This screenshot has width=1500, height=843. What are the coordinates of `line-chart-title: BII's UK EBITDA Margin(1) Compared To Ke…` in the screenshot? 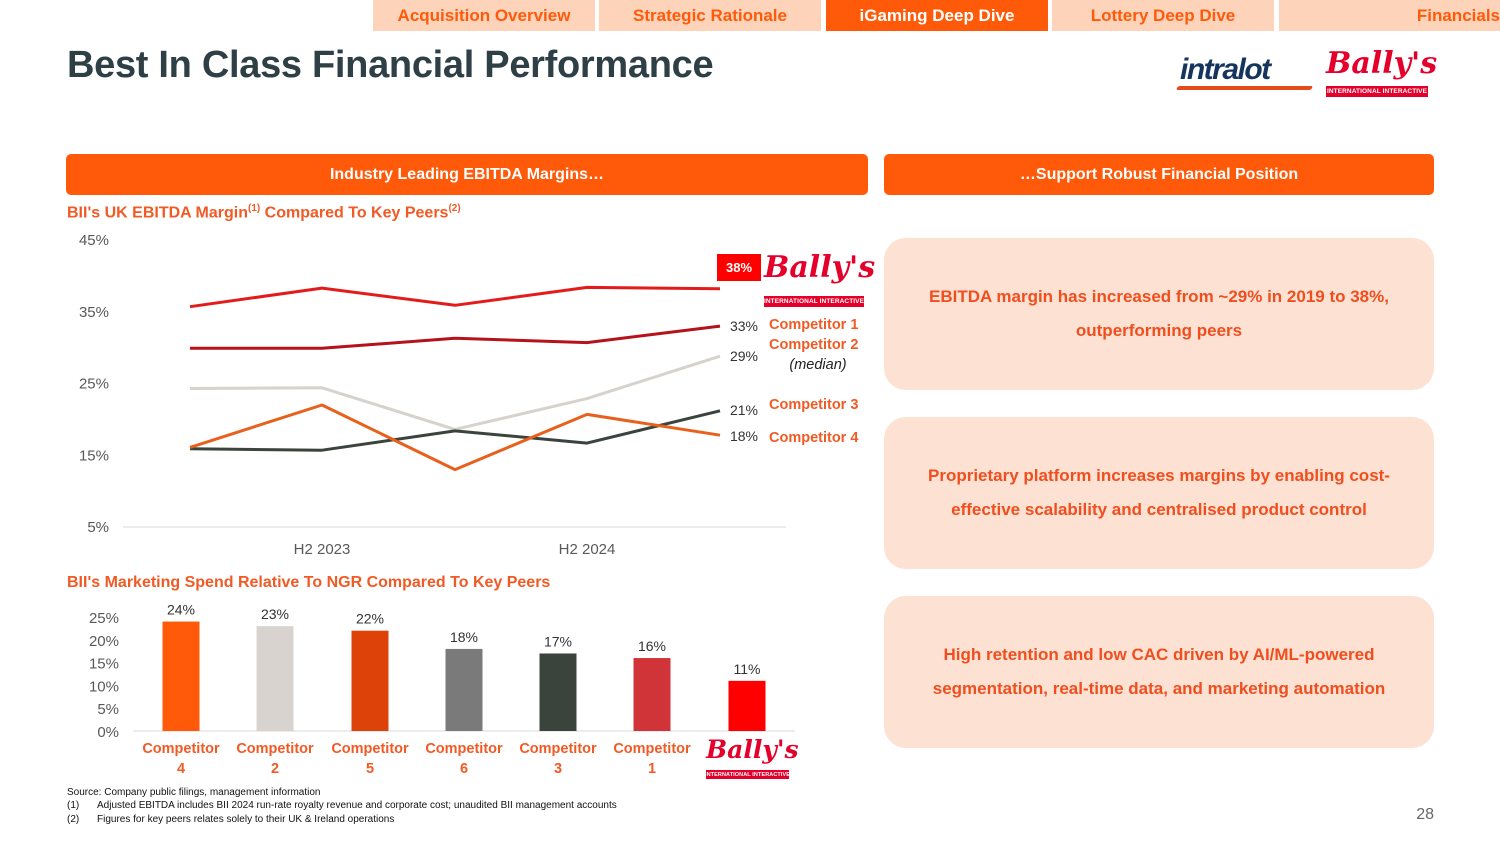 It's located at (264, 212).